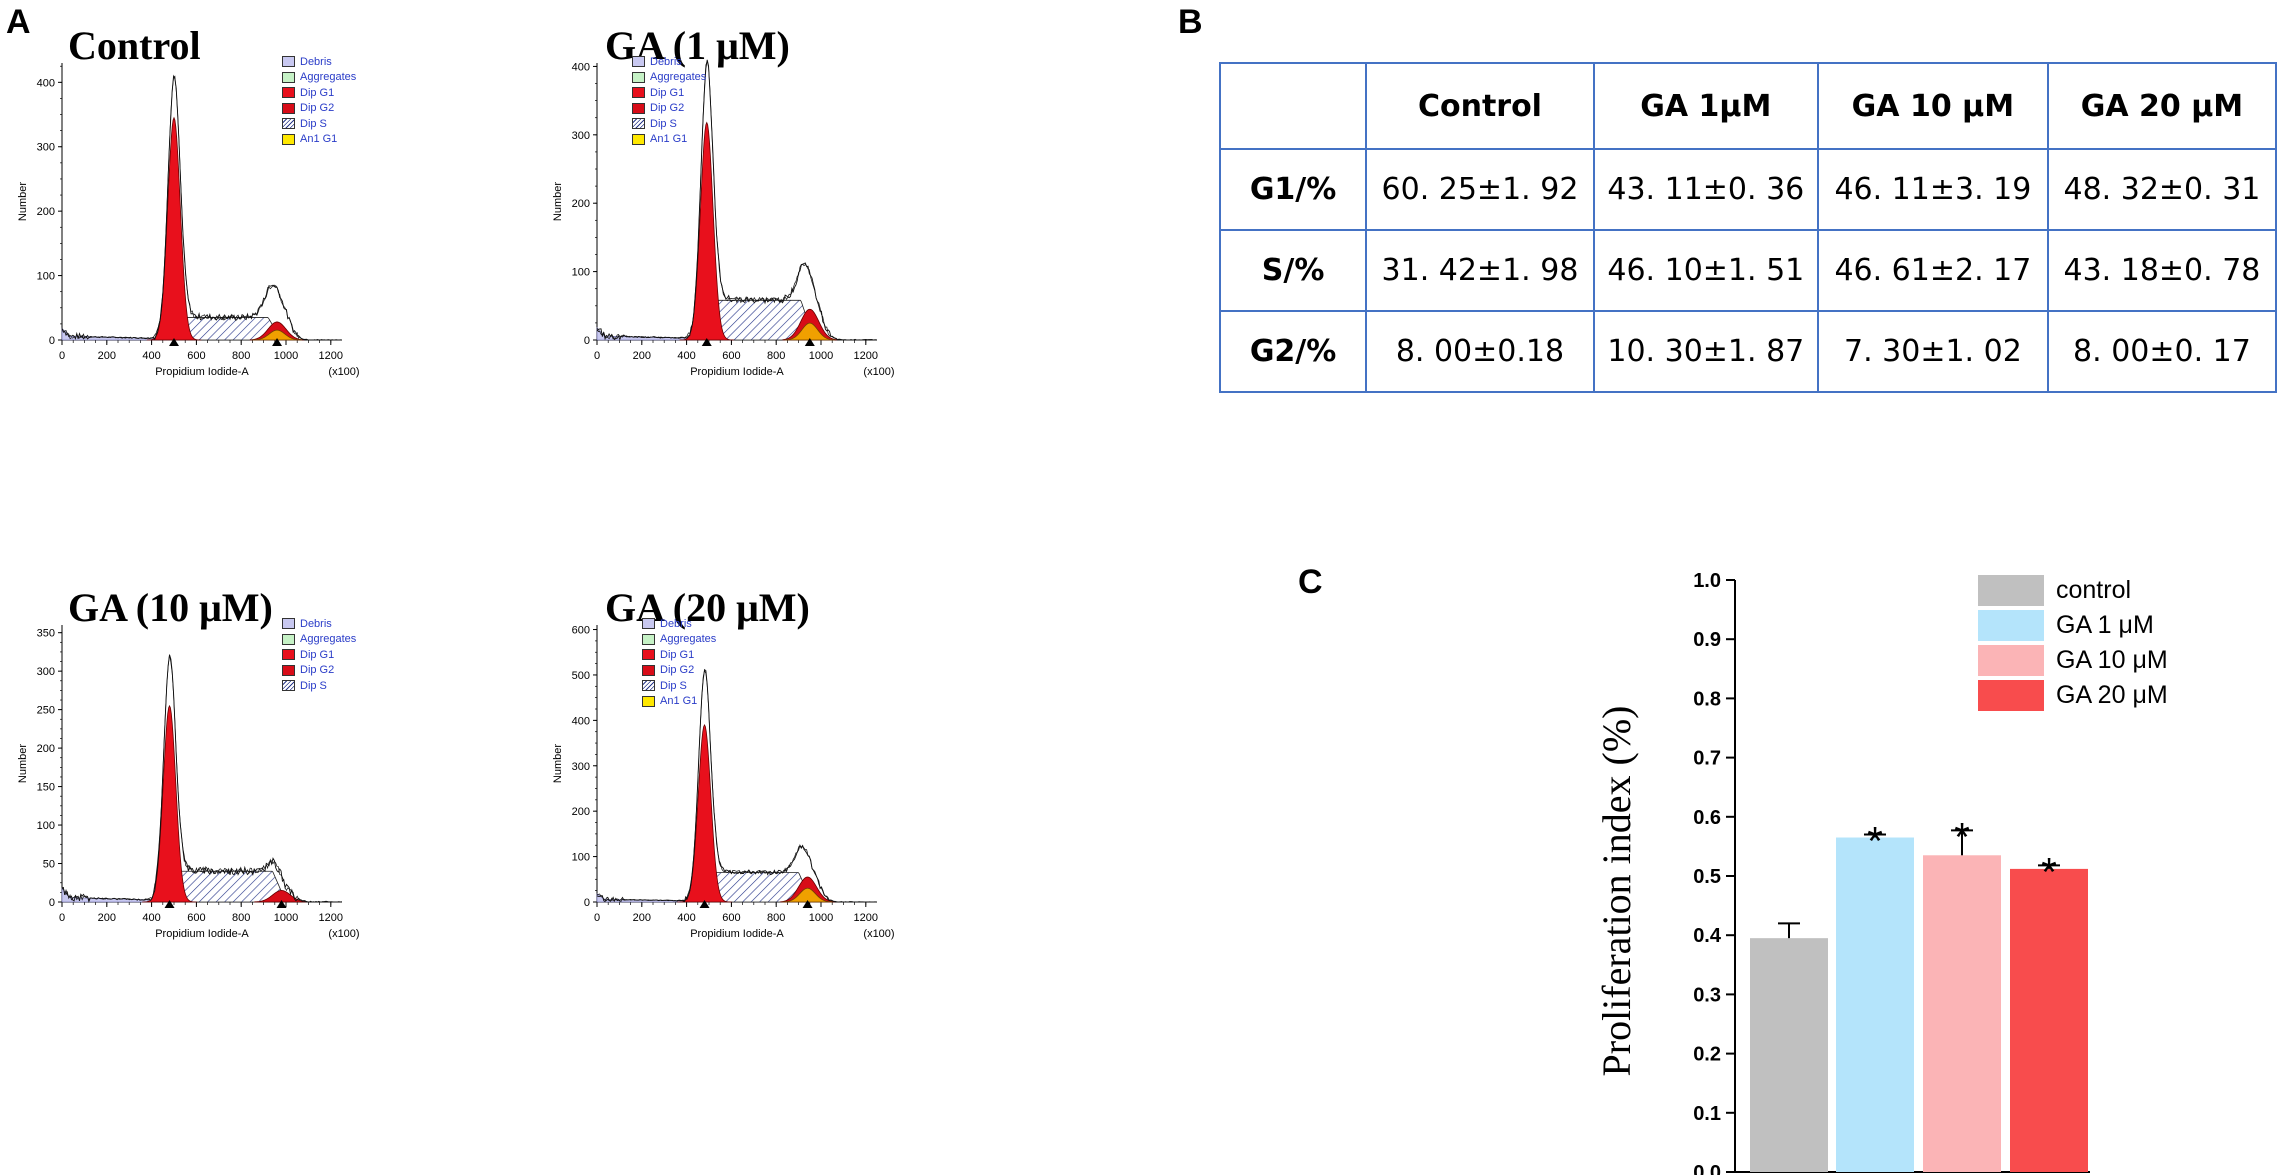 This screenshot has width=2282, height=1175. What do you see at coordinates (46, 788) in the screenshot?
I see `y-tick-label: 150` at bounding box center [46, 788].